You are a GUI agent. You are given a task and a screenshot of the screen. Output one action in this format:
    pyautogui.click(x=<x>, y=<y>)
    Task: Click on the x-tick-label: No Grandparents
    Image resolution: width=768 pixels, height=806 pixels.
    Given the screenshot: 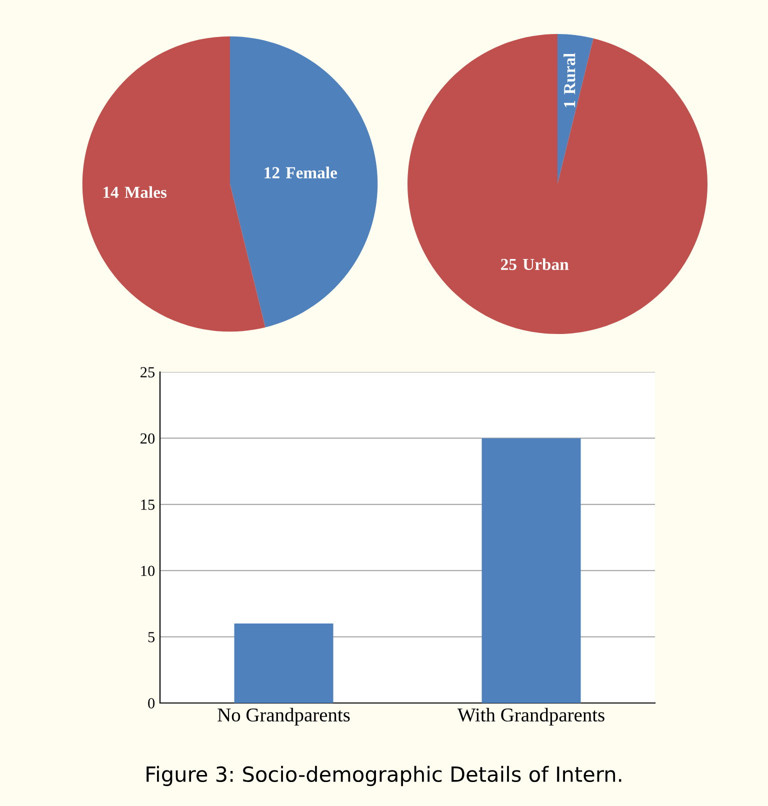 What is the action you would take?
    pyautogui.click(x=284, y=717)
    